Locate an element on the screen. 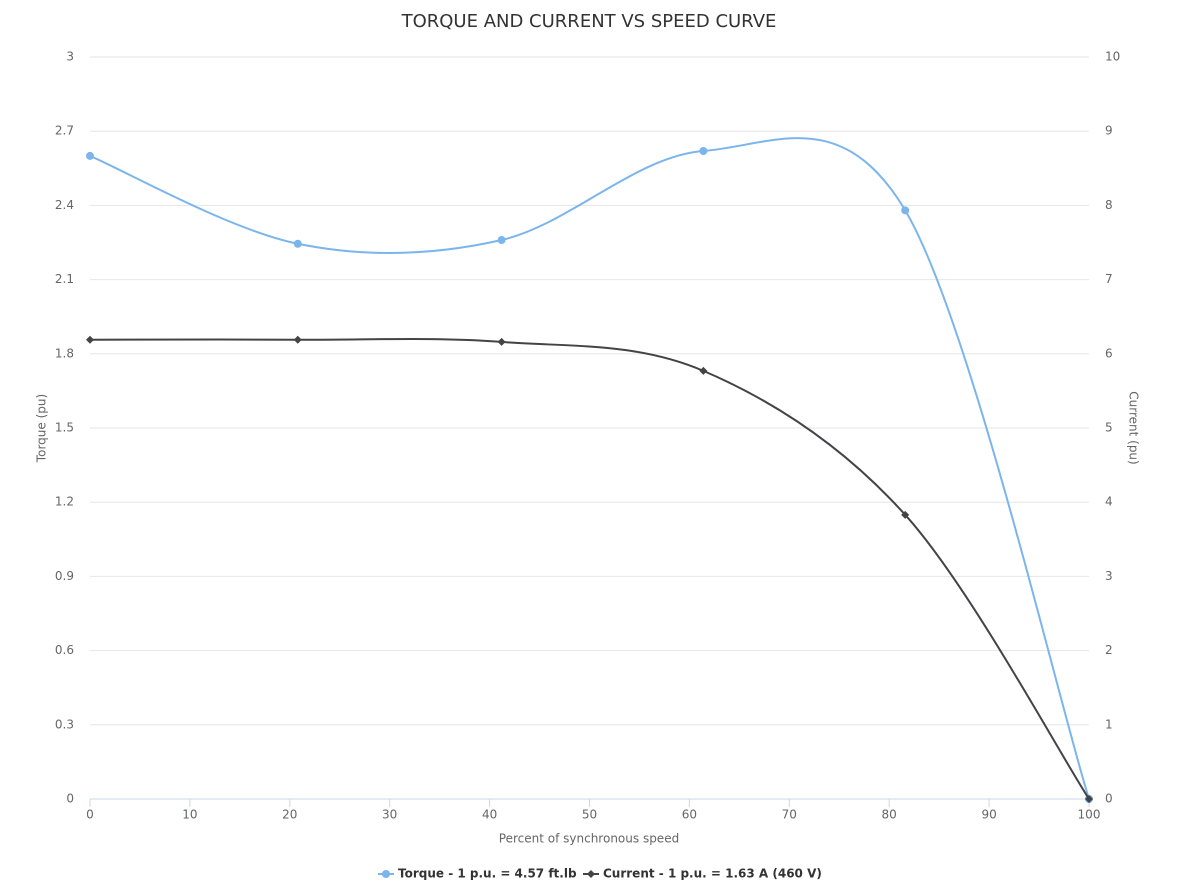 The width and height of the screenshot is (1199, 887). y-tick-label: 0.9 is located at coordinates (64, 576).